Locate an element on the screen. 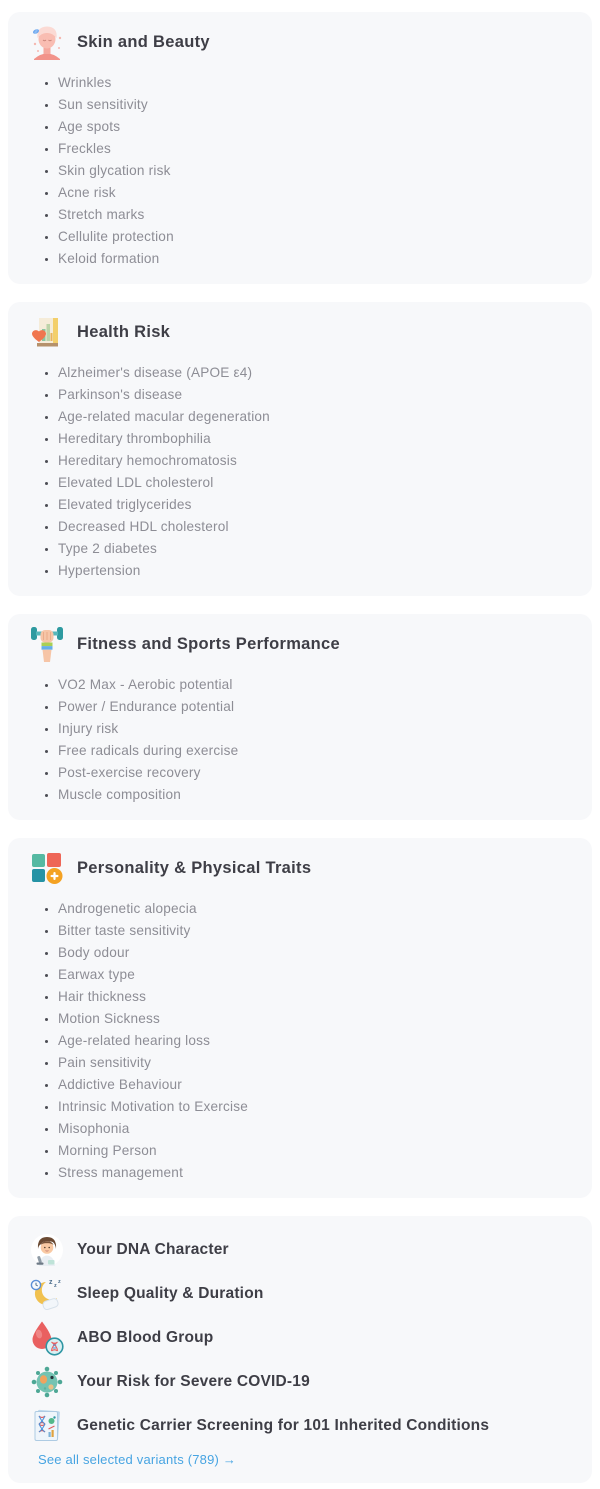 The height and width of the screenshot is (1489, 600). genetic-report-icon is located at coordinates (47, 1426).